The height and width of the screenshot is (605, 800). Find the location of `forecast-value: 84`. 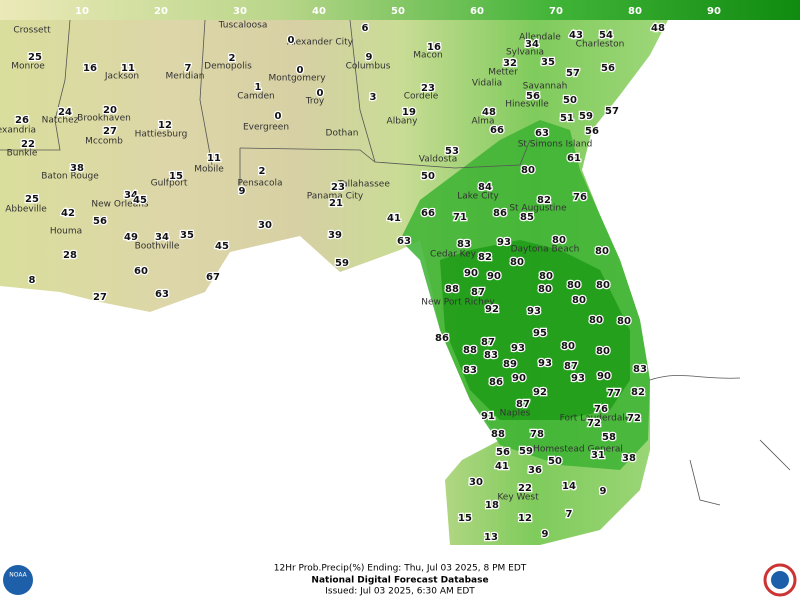

forecast-value: 84 is located at coordinates (485, 187).